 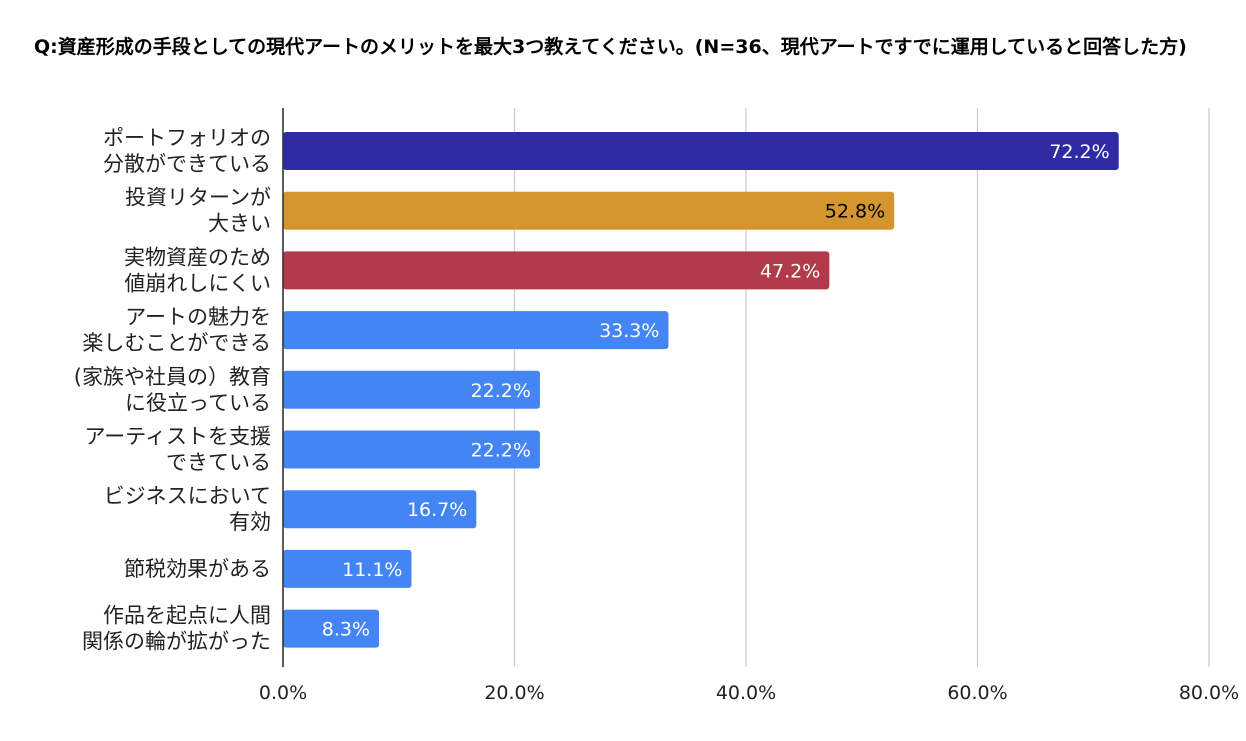 What do you see at coordinates (239, 224) in the screenshot?
I see `category-label: 大きい` at bounding box center [239, 224].